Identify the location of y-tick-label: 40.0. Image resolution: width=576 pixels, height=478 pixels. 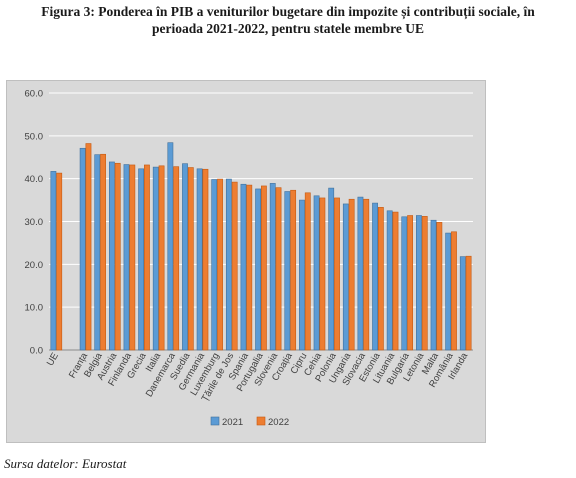
(34, 179).